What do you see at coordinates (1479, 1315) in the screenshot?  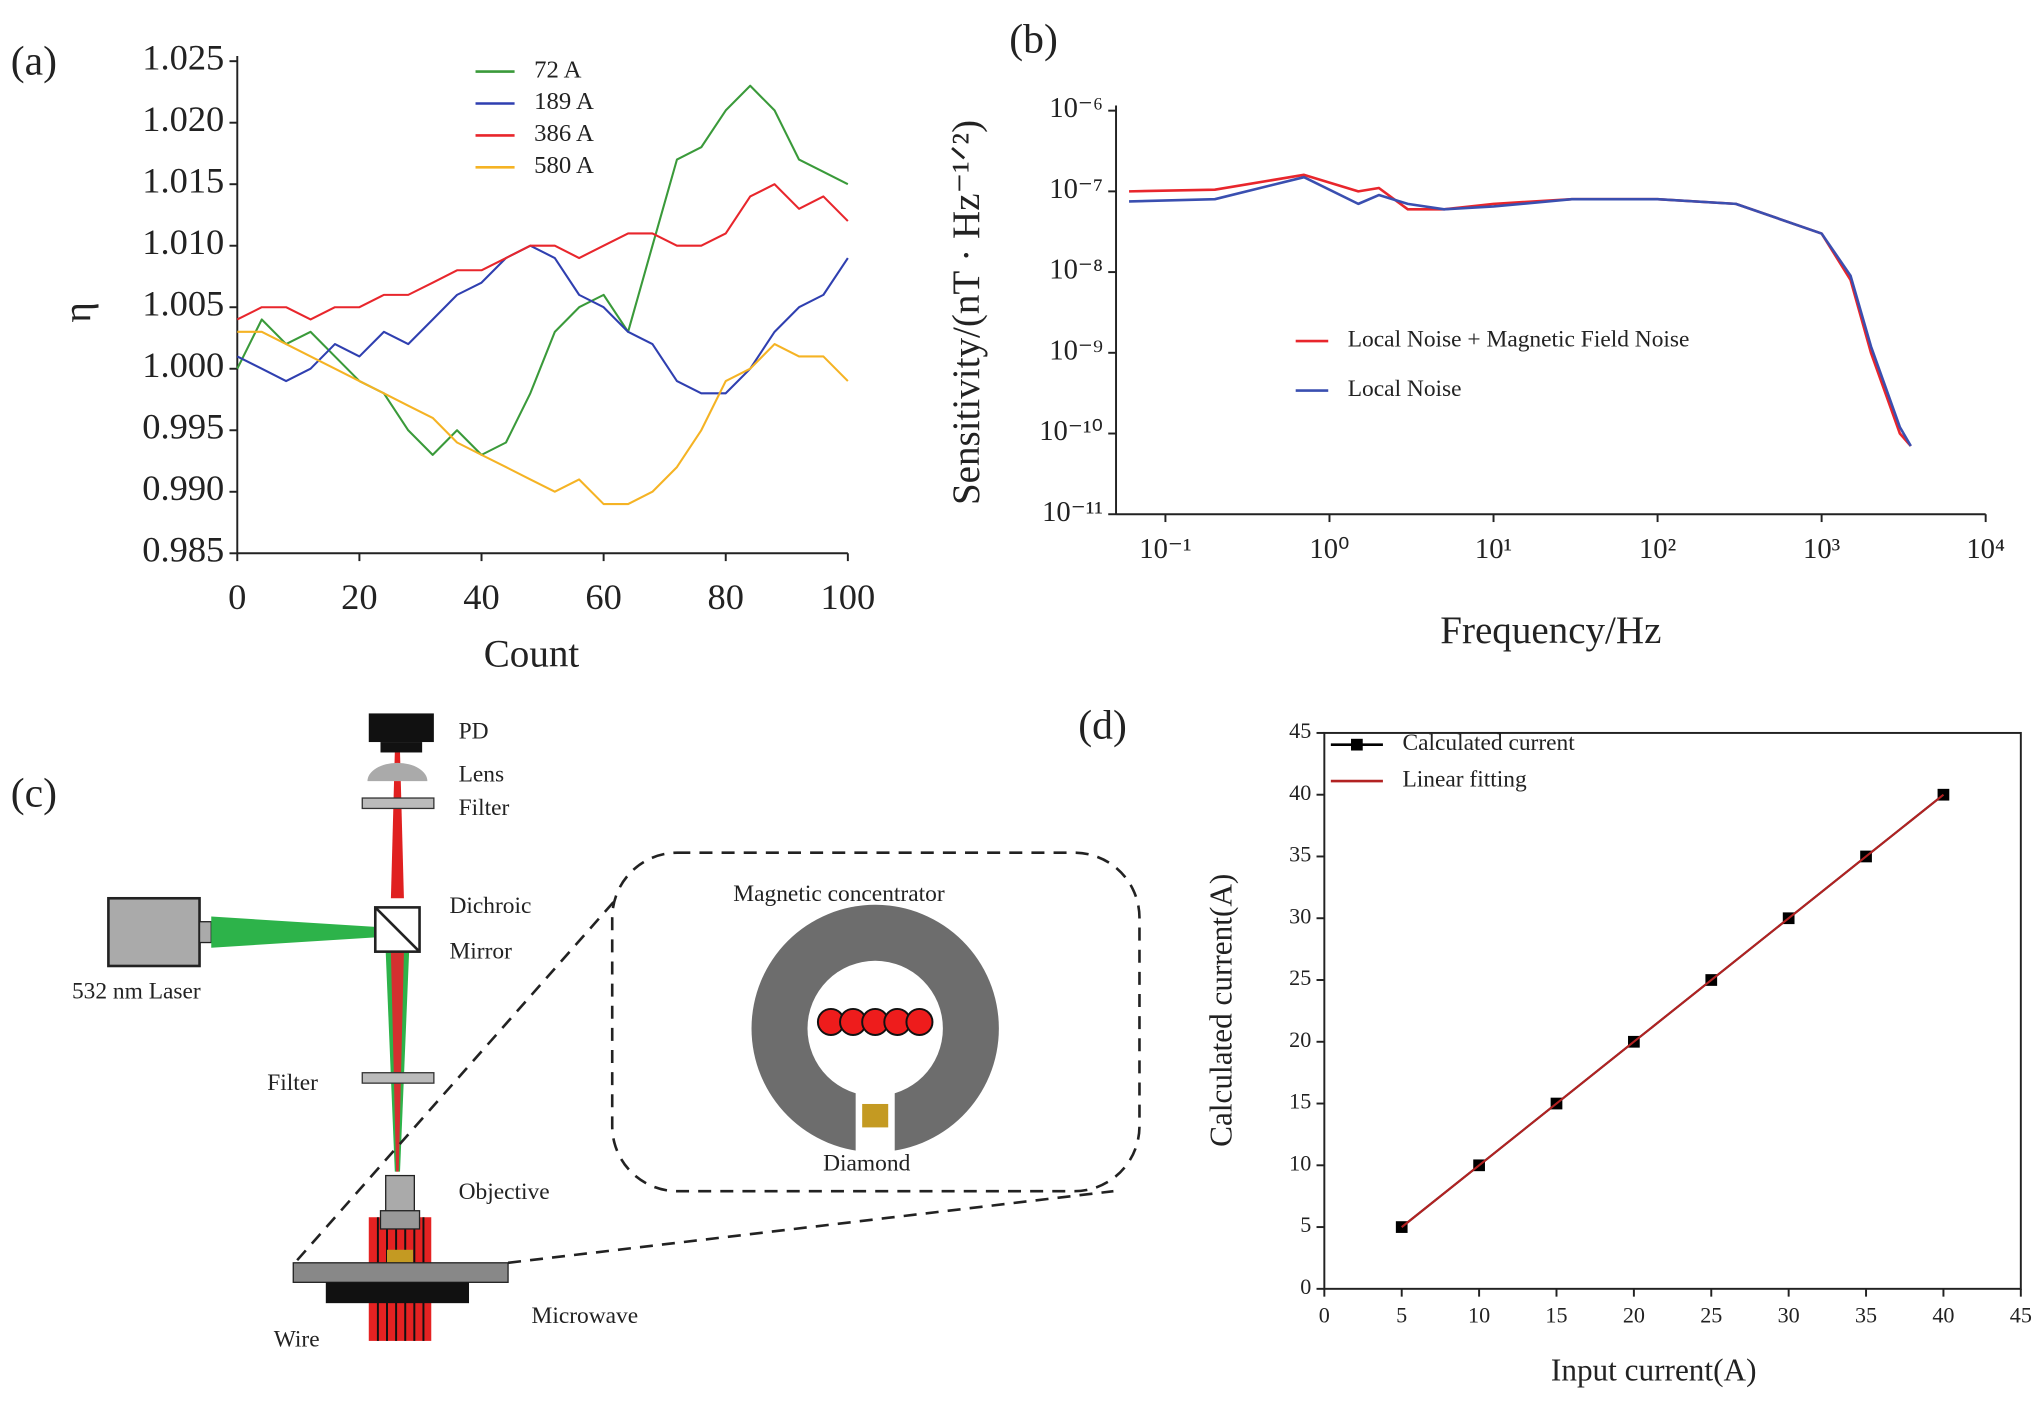 I see `x-tick-label: 10` at bounding box center [1479, 1315].